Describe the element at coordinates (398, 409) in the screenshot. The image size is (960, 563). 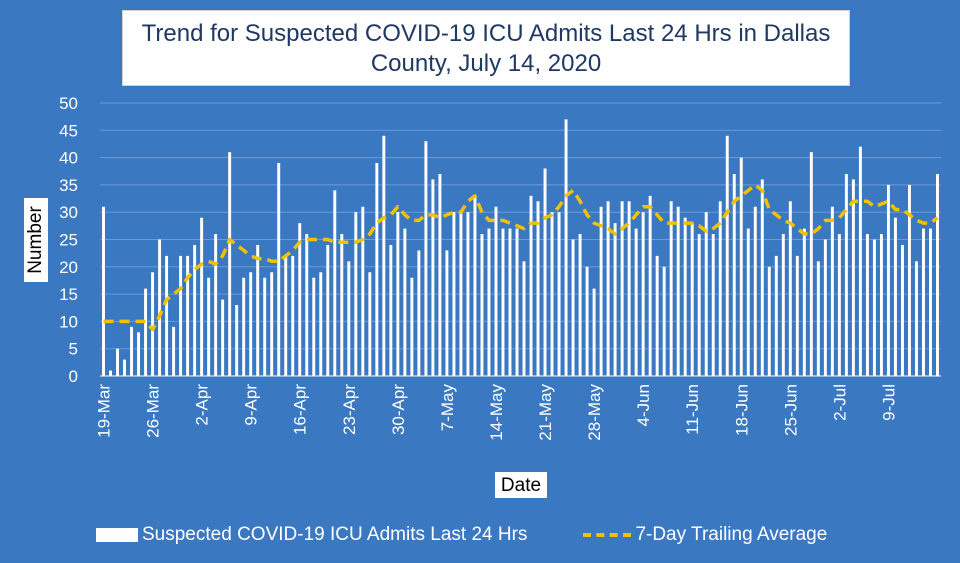
I see `x-tick-label: 30-Apr` at that location.